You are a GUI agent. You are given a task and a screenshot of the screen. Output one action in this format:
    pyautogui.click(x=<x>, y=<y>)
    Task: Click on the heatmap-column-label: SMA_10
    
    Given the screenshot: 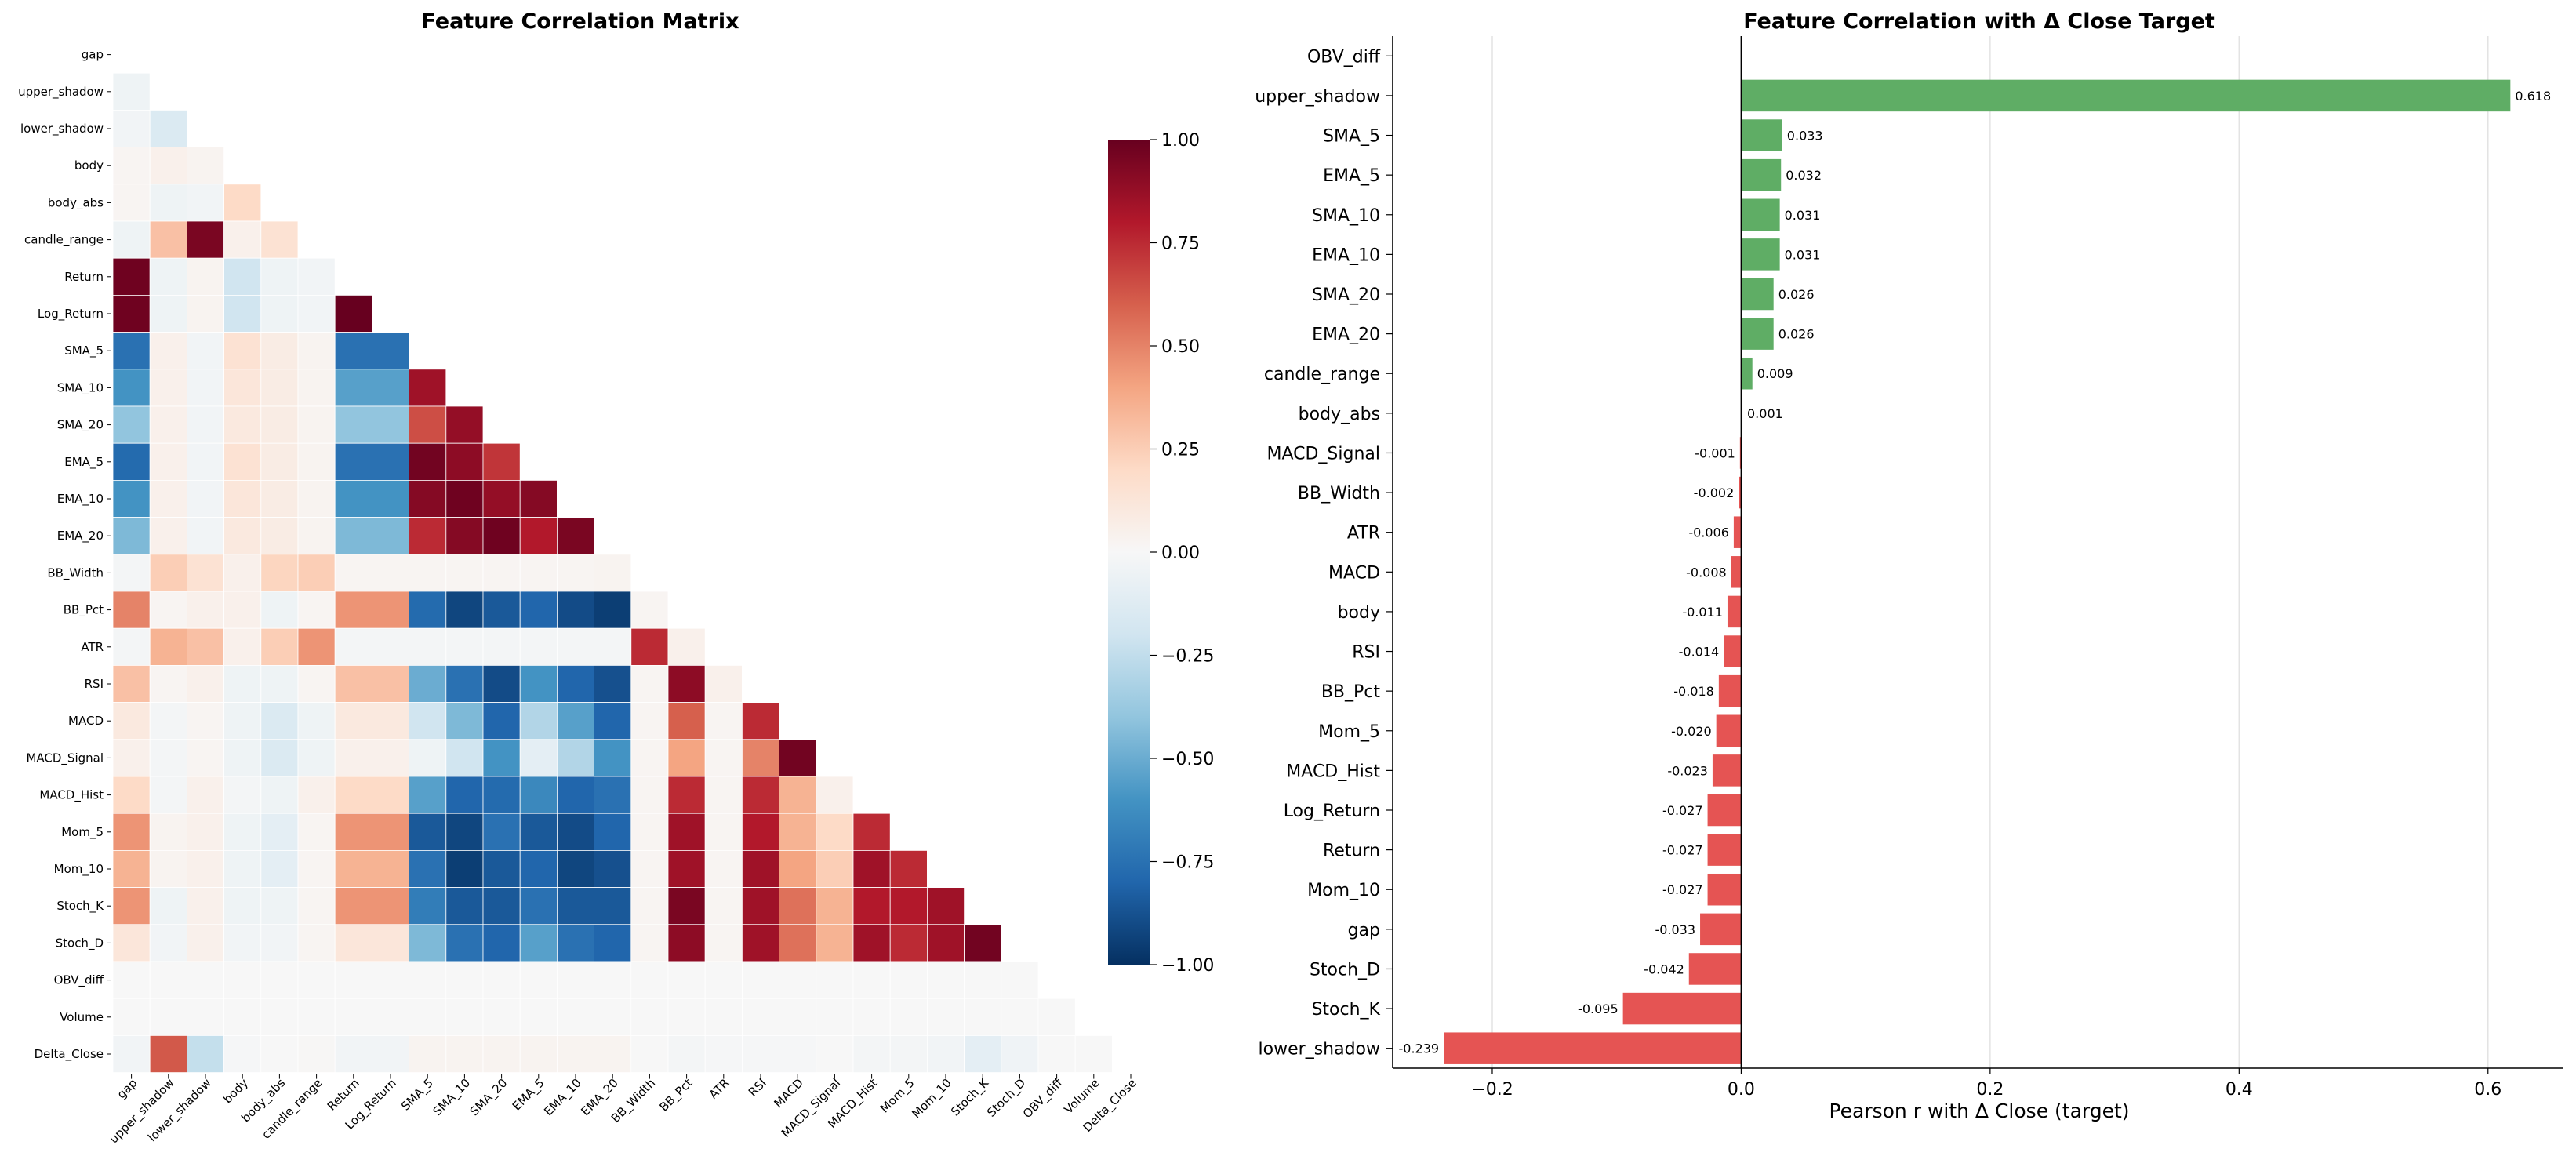 What is the action you would take?
    pyautogui.click(x=452, y=1097)
    